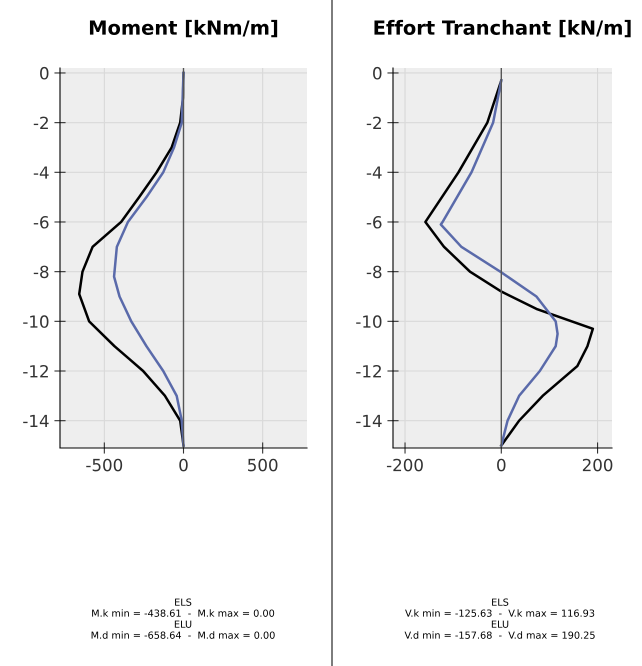 This screenshot has height=666, width=642. What do you see at coordinates (499, 635) in the screenshot?
I see `text: V.d min = -157.68 - V.d max = 190.25` at bounding box center [499, 635].